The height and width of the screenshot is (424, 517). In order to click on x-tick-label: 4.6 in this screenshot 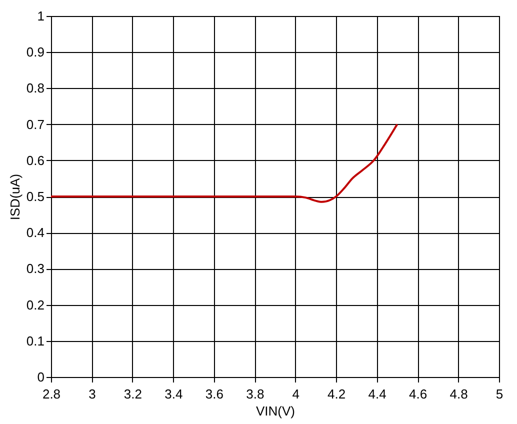, I will do `click(418, 394)`.